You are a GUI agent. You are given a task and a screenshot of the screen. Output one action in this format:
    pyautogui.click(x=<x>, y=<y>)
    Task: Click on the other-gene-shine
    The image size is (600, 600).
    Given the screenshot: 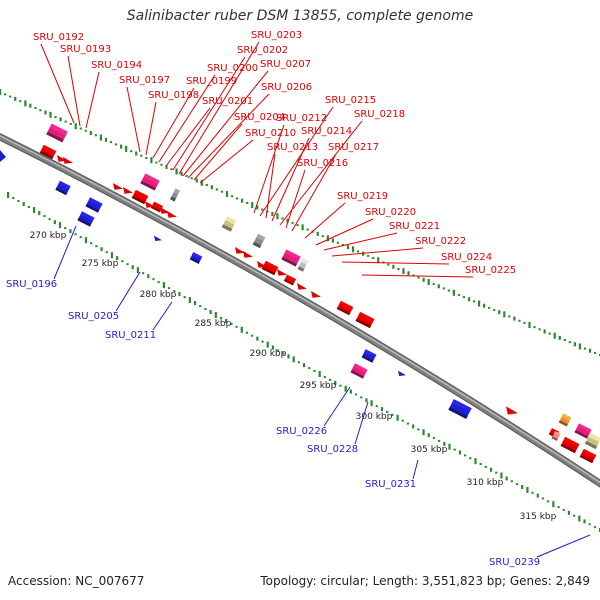 What is the action you would take?
    pyautogui.click(x=305, y=261)
    